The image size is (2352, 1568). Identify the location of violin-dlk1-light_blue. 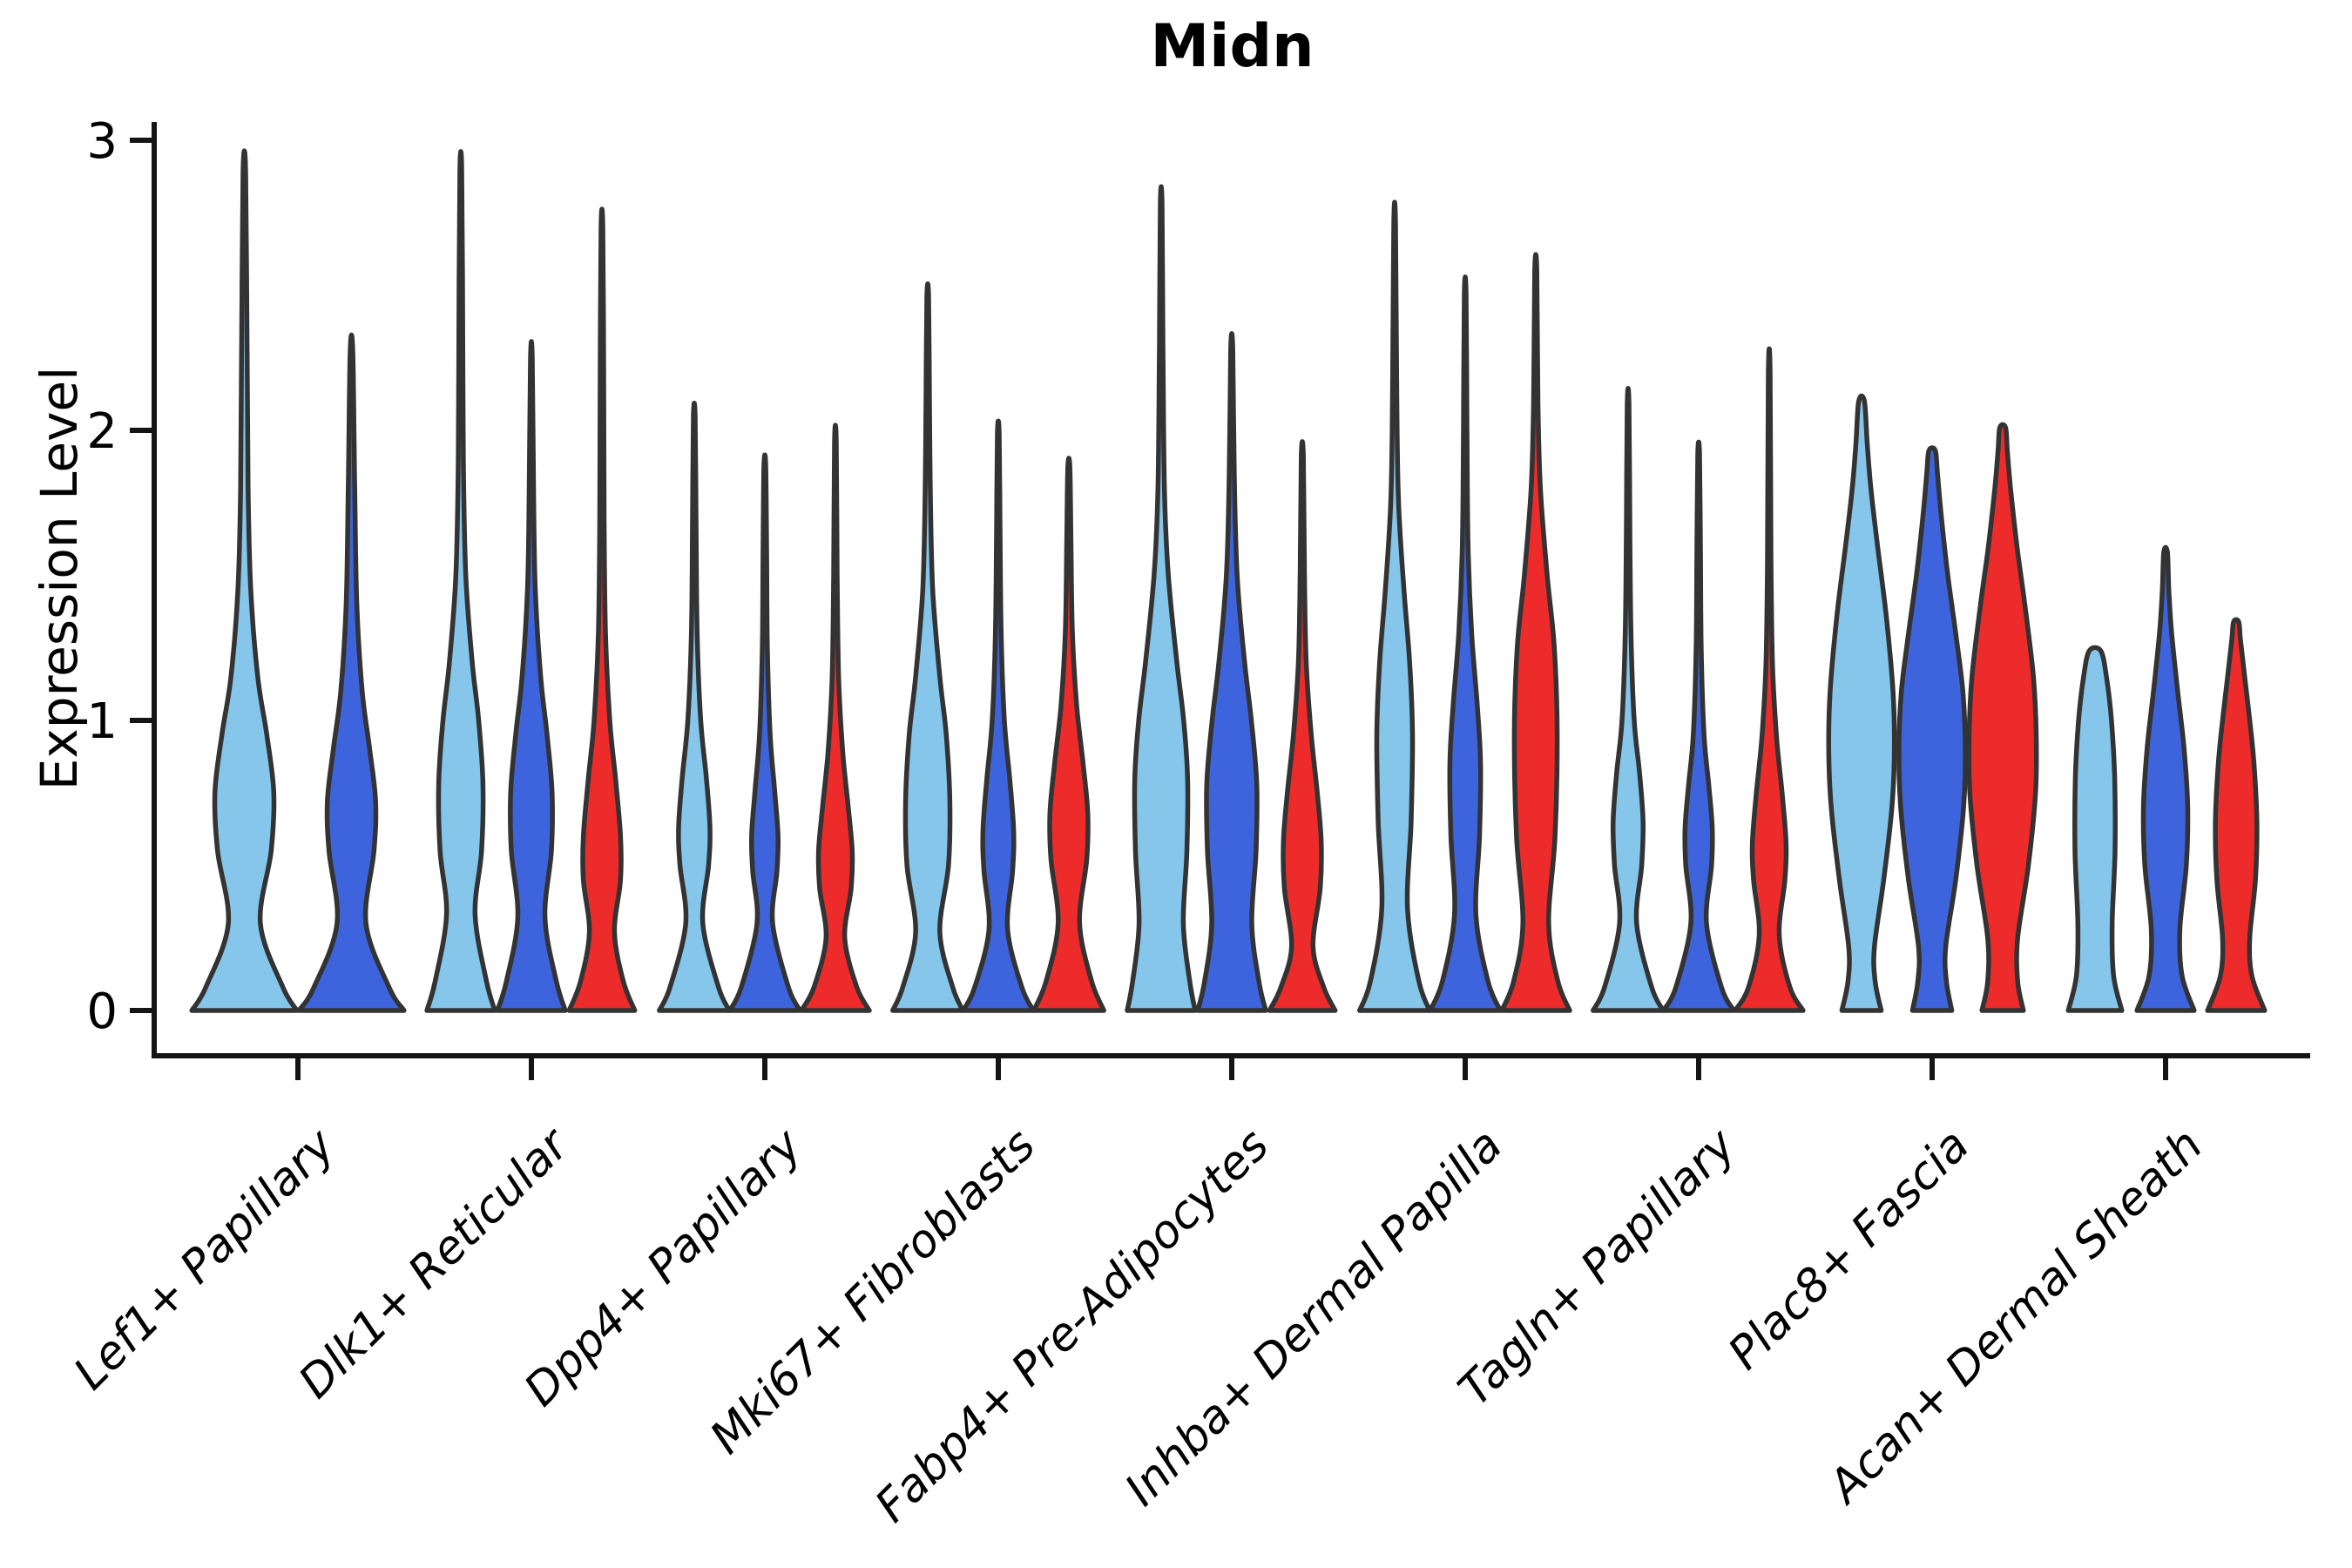
(460, 581).